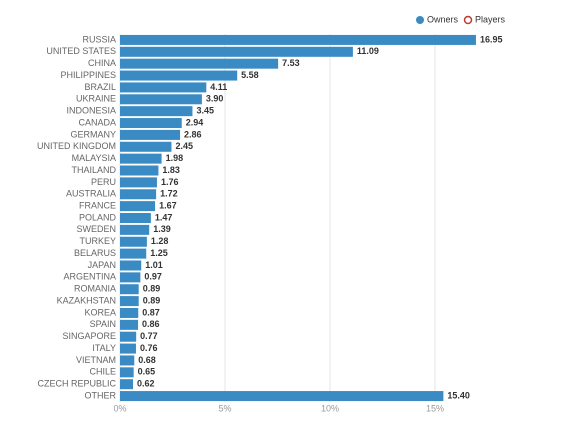 The image size is (580, 431). I want to click on value-label: 11.09, so click(368, 51).